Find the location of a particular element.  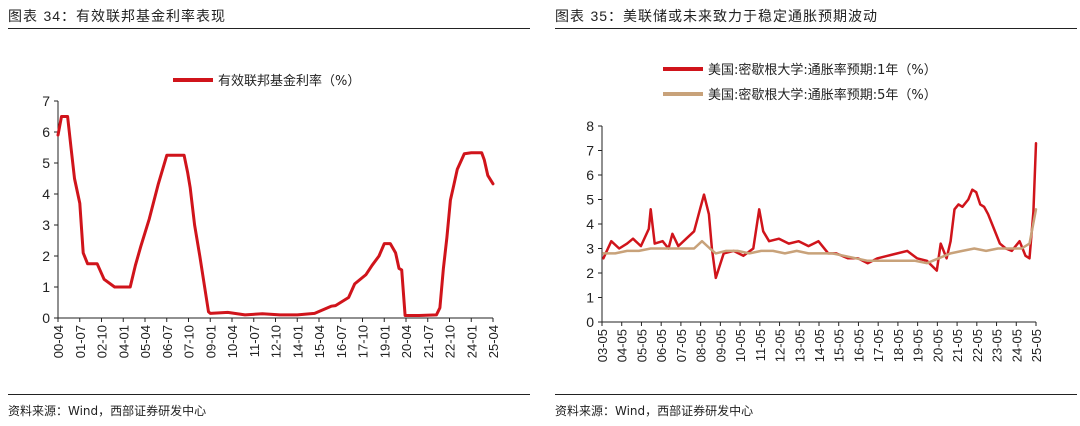

left-title-text: 有效联邦基金利率表现 is located at coordinates (151, 17).